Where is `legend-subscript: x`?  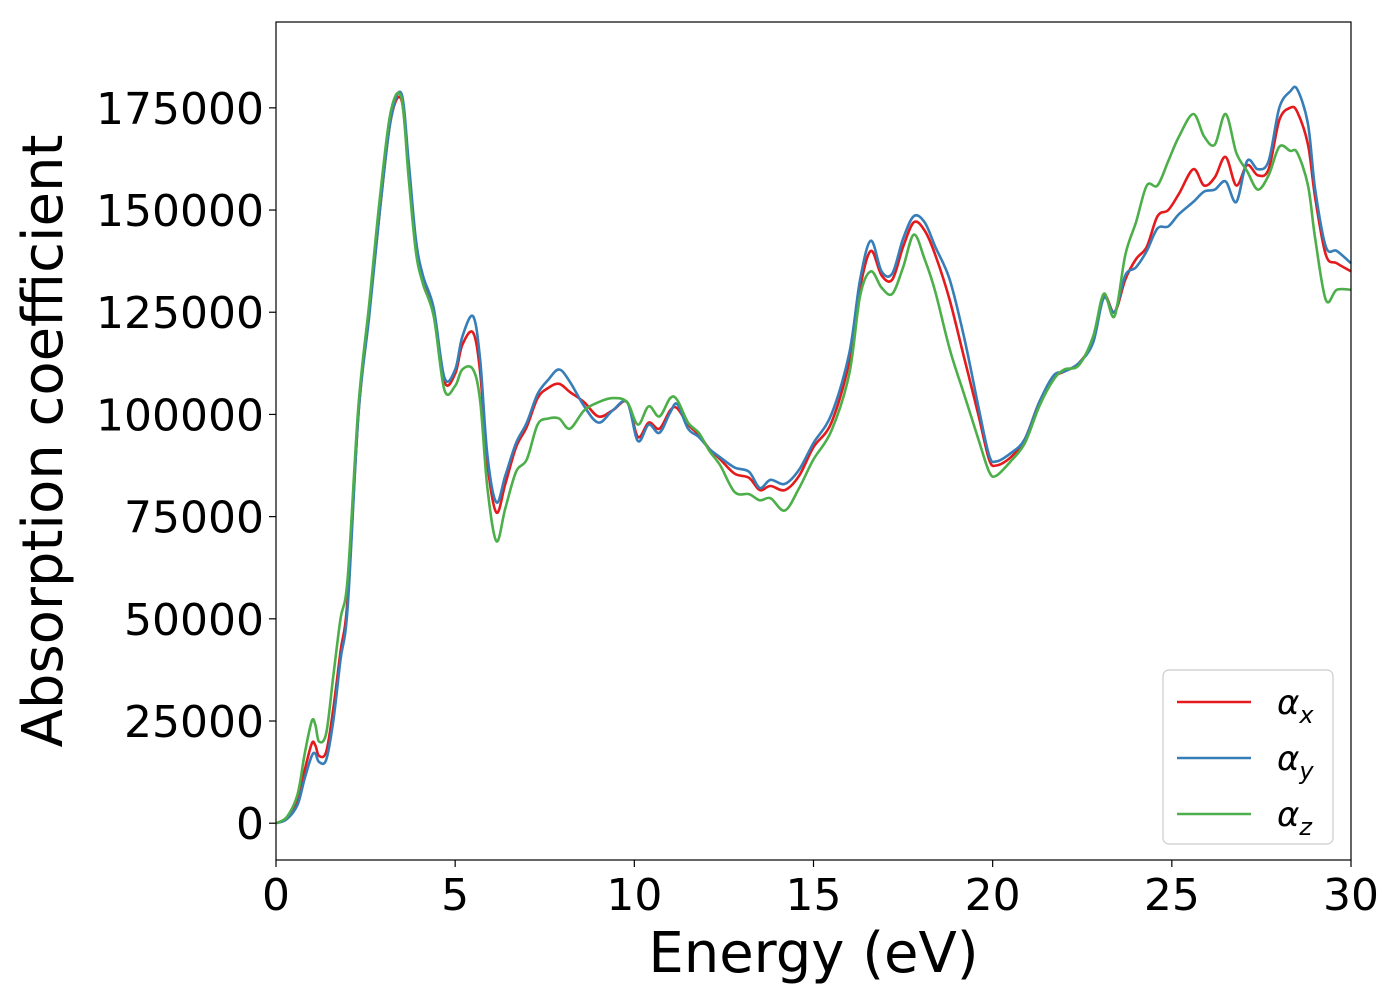
legend-subscript: x is located at coordinates (1306, 715).